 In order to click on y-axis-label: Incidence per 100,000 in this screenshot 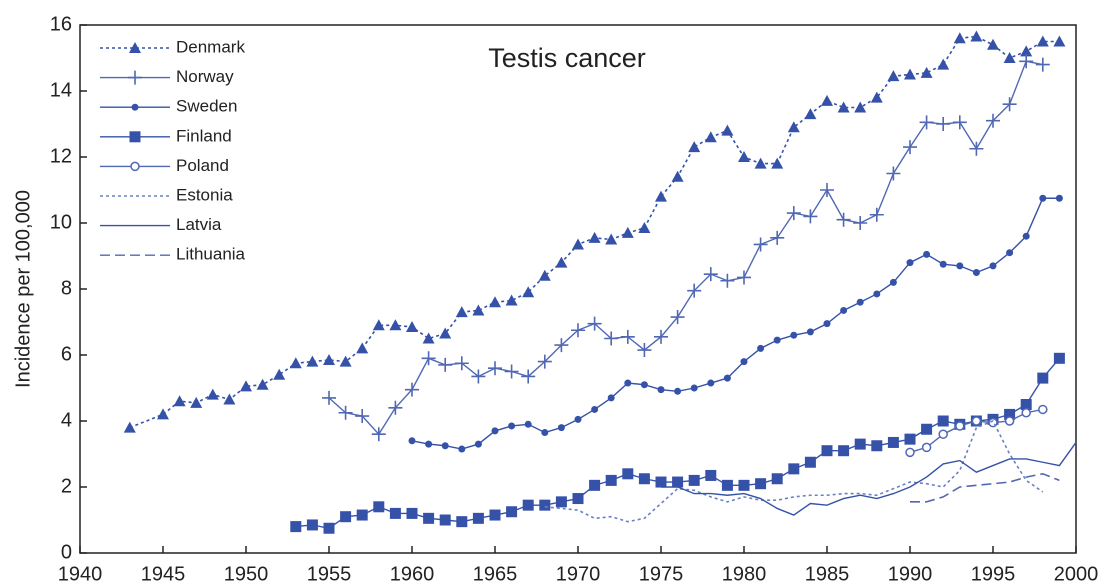, I will do `click(23, 289)`.